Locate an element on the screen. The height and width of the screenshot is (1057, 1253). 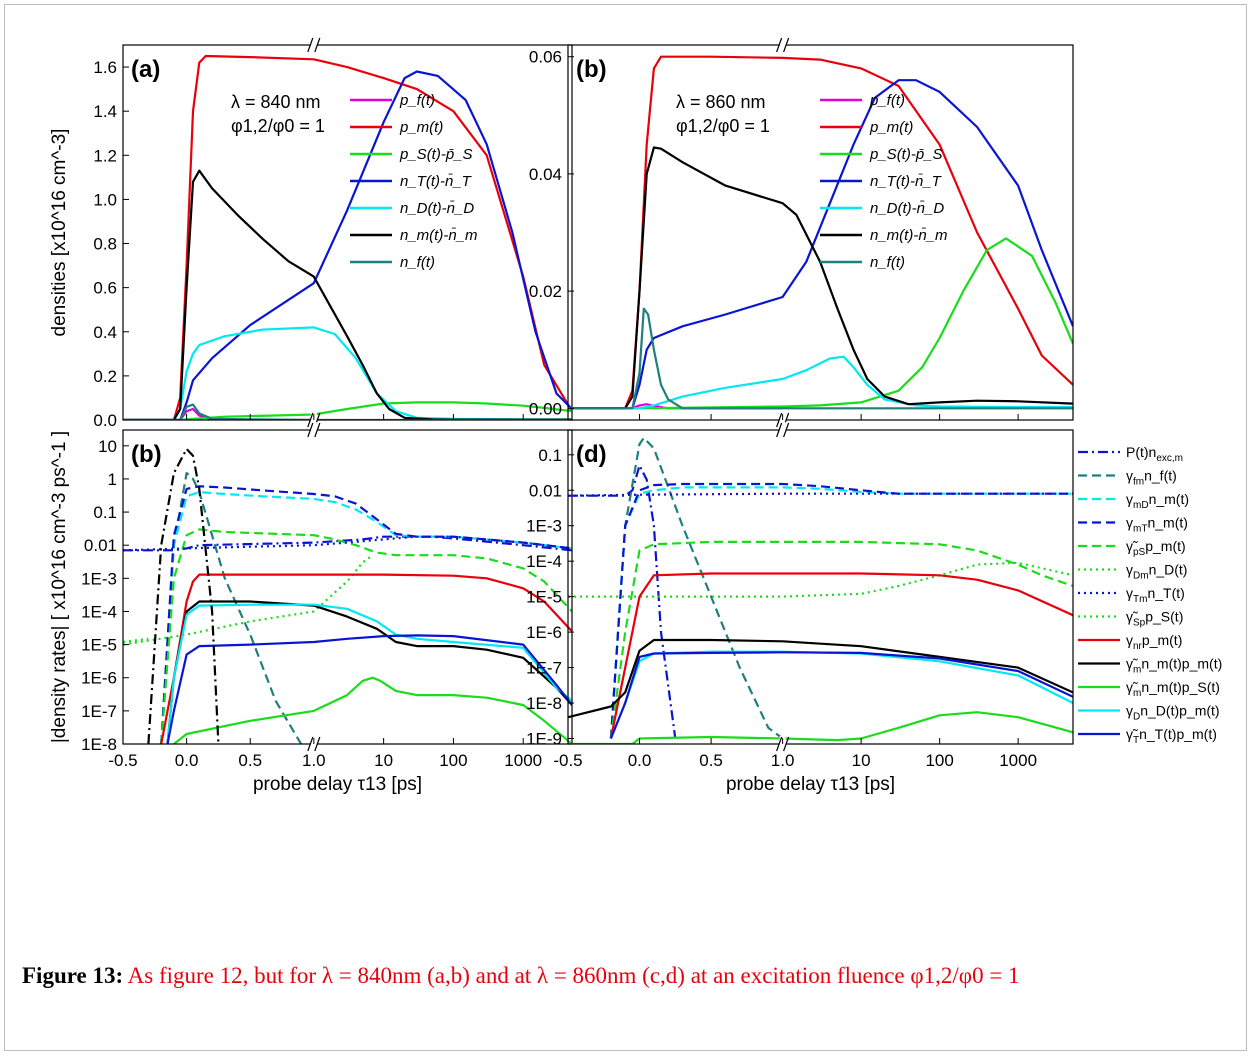
y-tick-label: 1E-9 is located at coordinates (544, 739).